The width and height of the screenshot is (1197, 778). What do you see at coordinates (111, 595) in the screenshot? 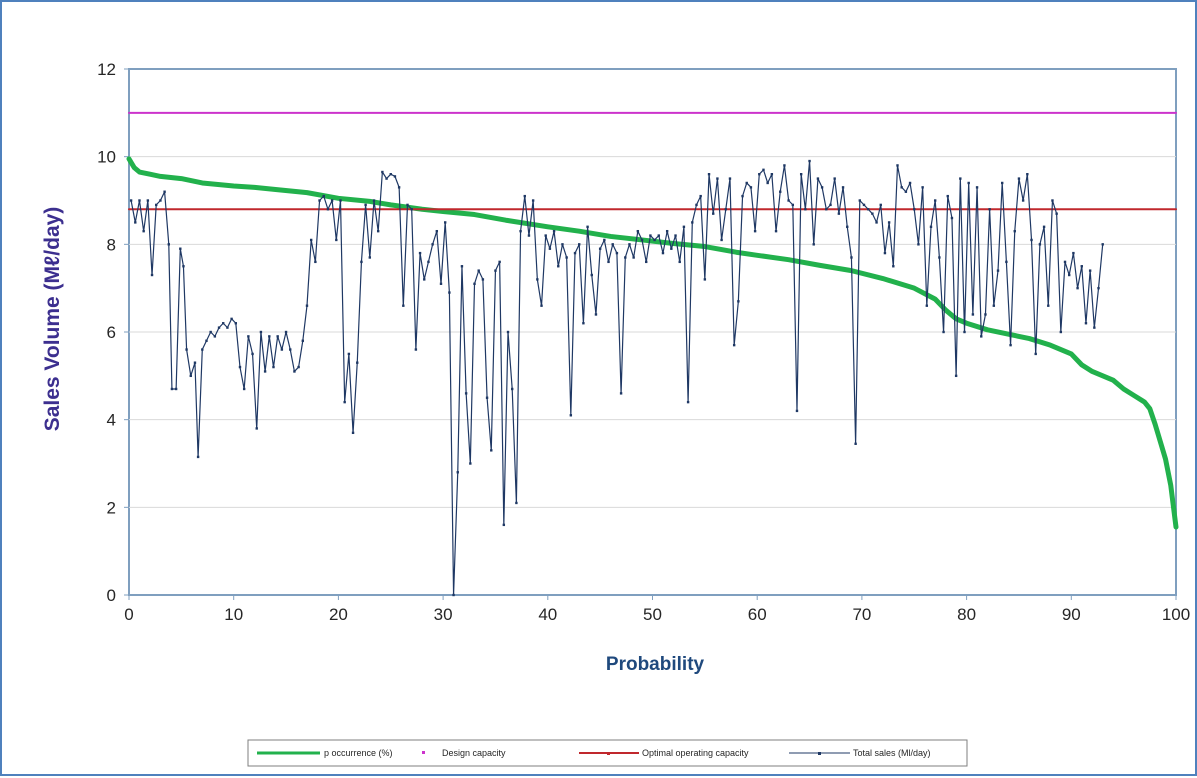
I see `y-tick-label: 0` at bounding box center [111, 595].